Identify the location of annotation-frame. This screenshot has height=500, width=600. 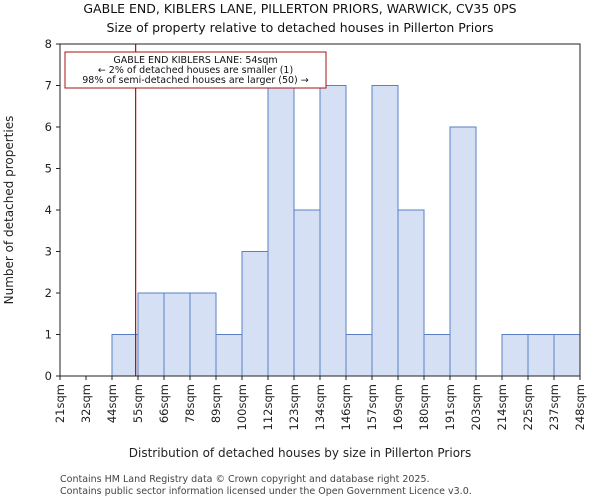
(195, 70).